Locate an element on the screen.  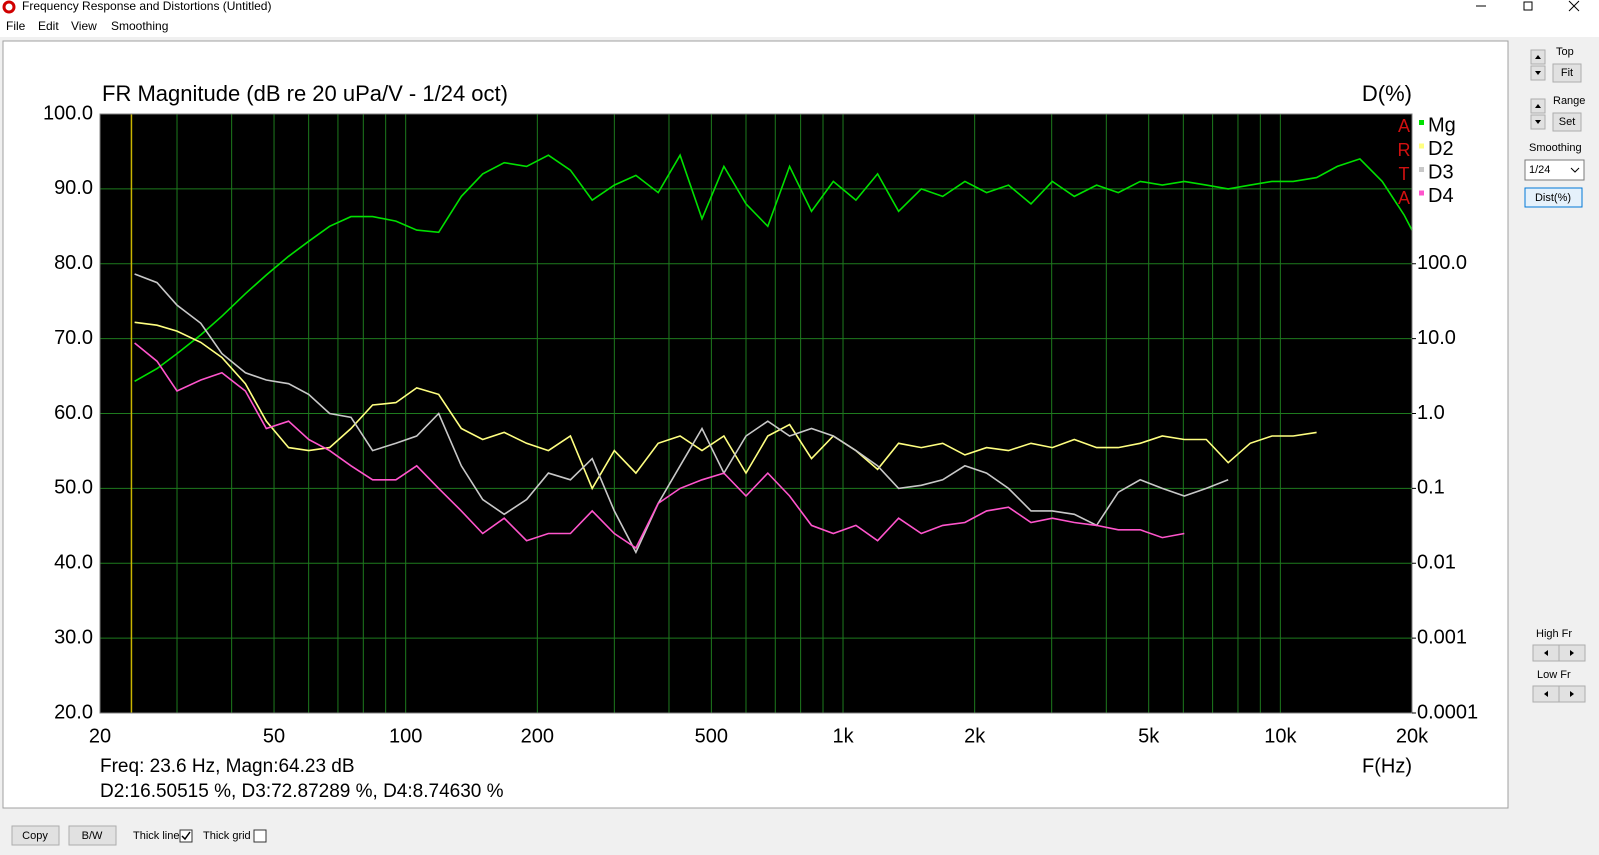
button-label: Copy is located at coordinates (35, 836).